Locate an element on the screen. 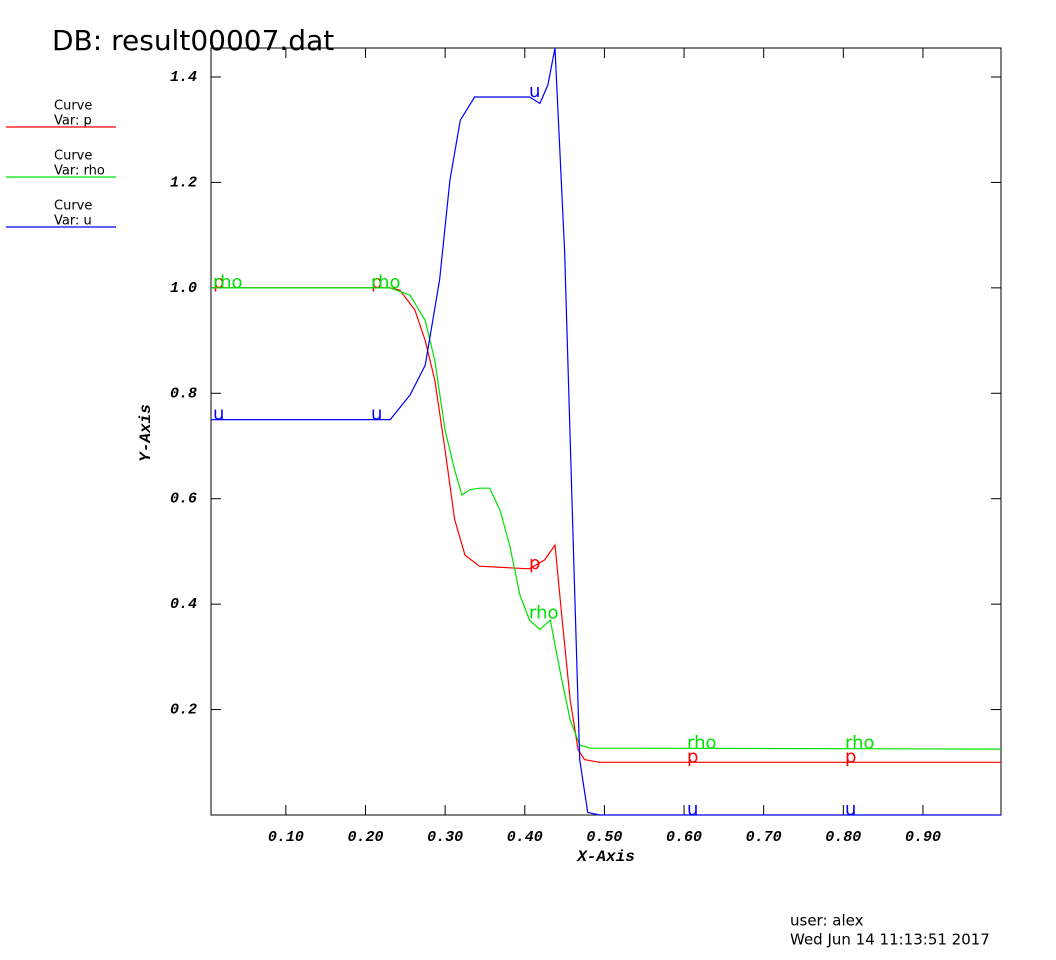  x-tick-label: 0.20 is located at coordinates (365, 837).